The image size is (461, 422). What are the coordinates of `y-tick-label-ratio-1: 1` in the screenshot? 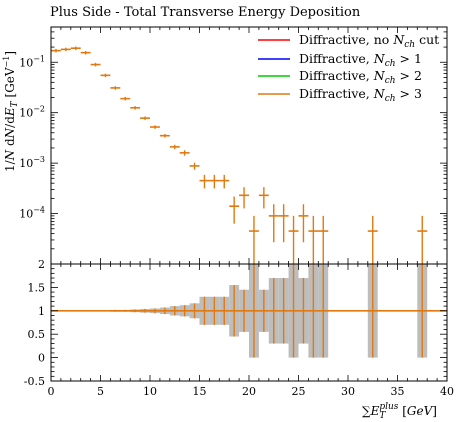 It's located at (41, 311).